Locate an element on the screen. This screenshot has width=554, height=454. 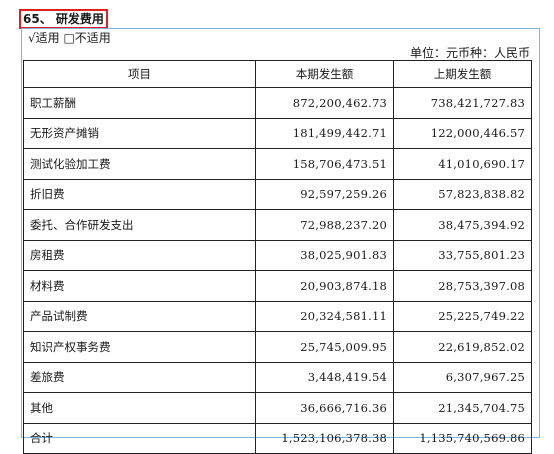
applicability-options: √适用 □不适用 is located at coordinates (69, 38).